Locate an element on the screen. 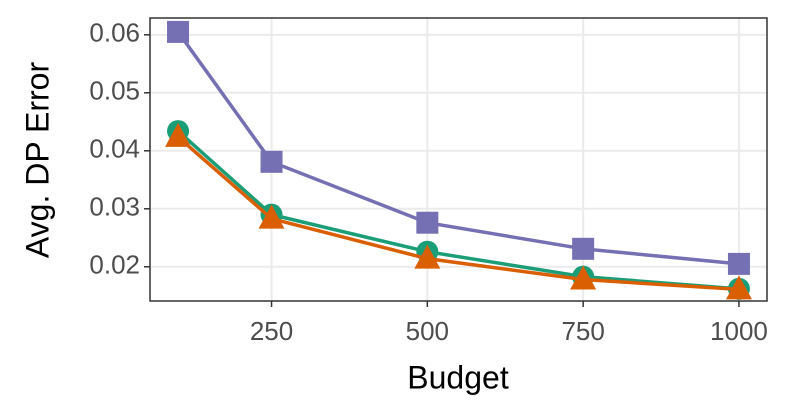 Image resolution: width=789 pixels, height=420 pixels. y-axis-title: Avg. DP Error is located at coordinates (37, 160).